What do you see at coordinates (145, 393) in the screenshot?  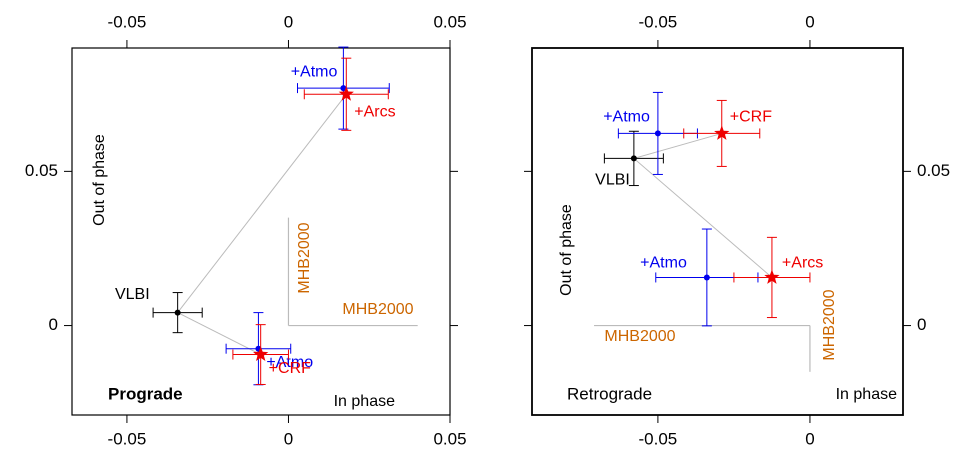 I see `panel-label: Prograde` at bounding box center [145, 393].